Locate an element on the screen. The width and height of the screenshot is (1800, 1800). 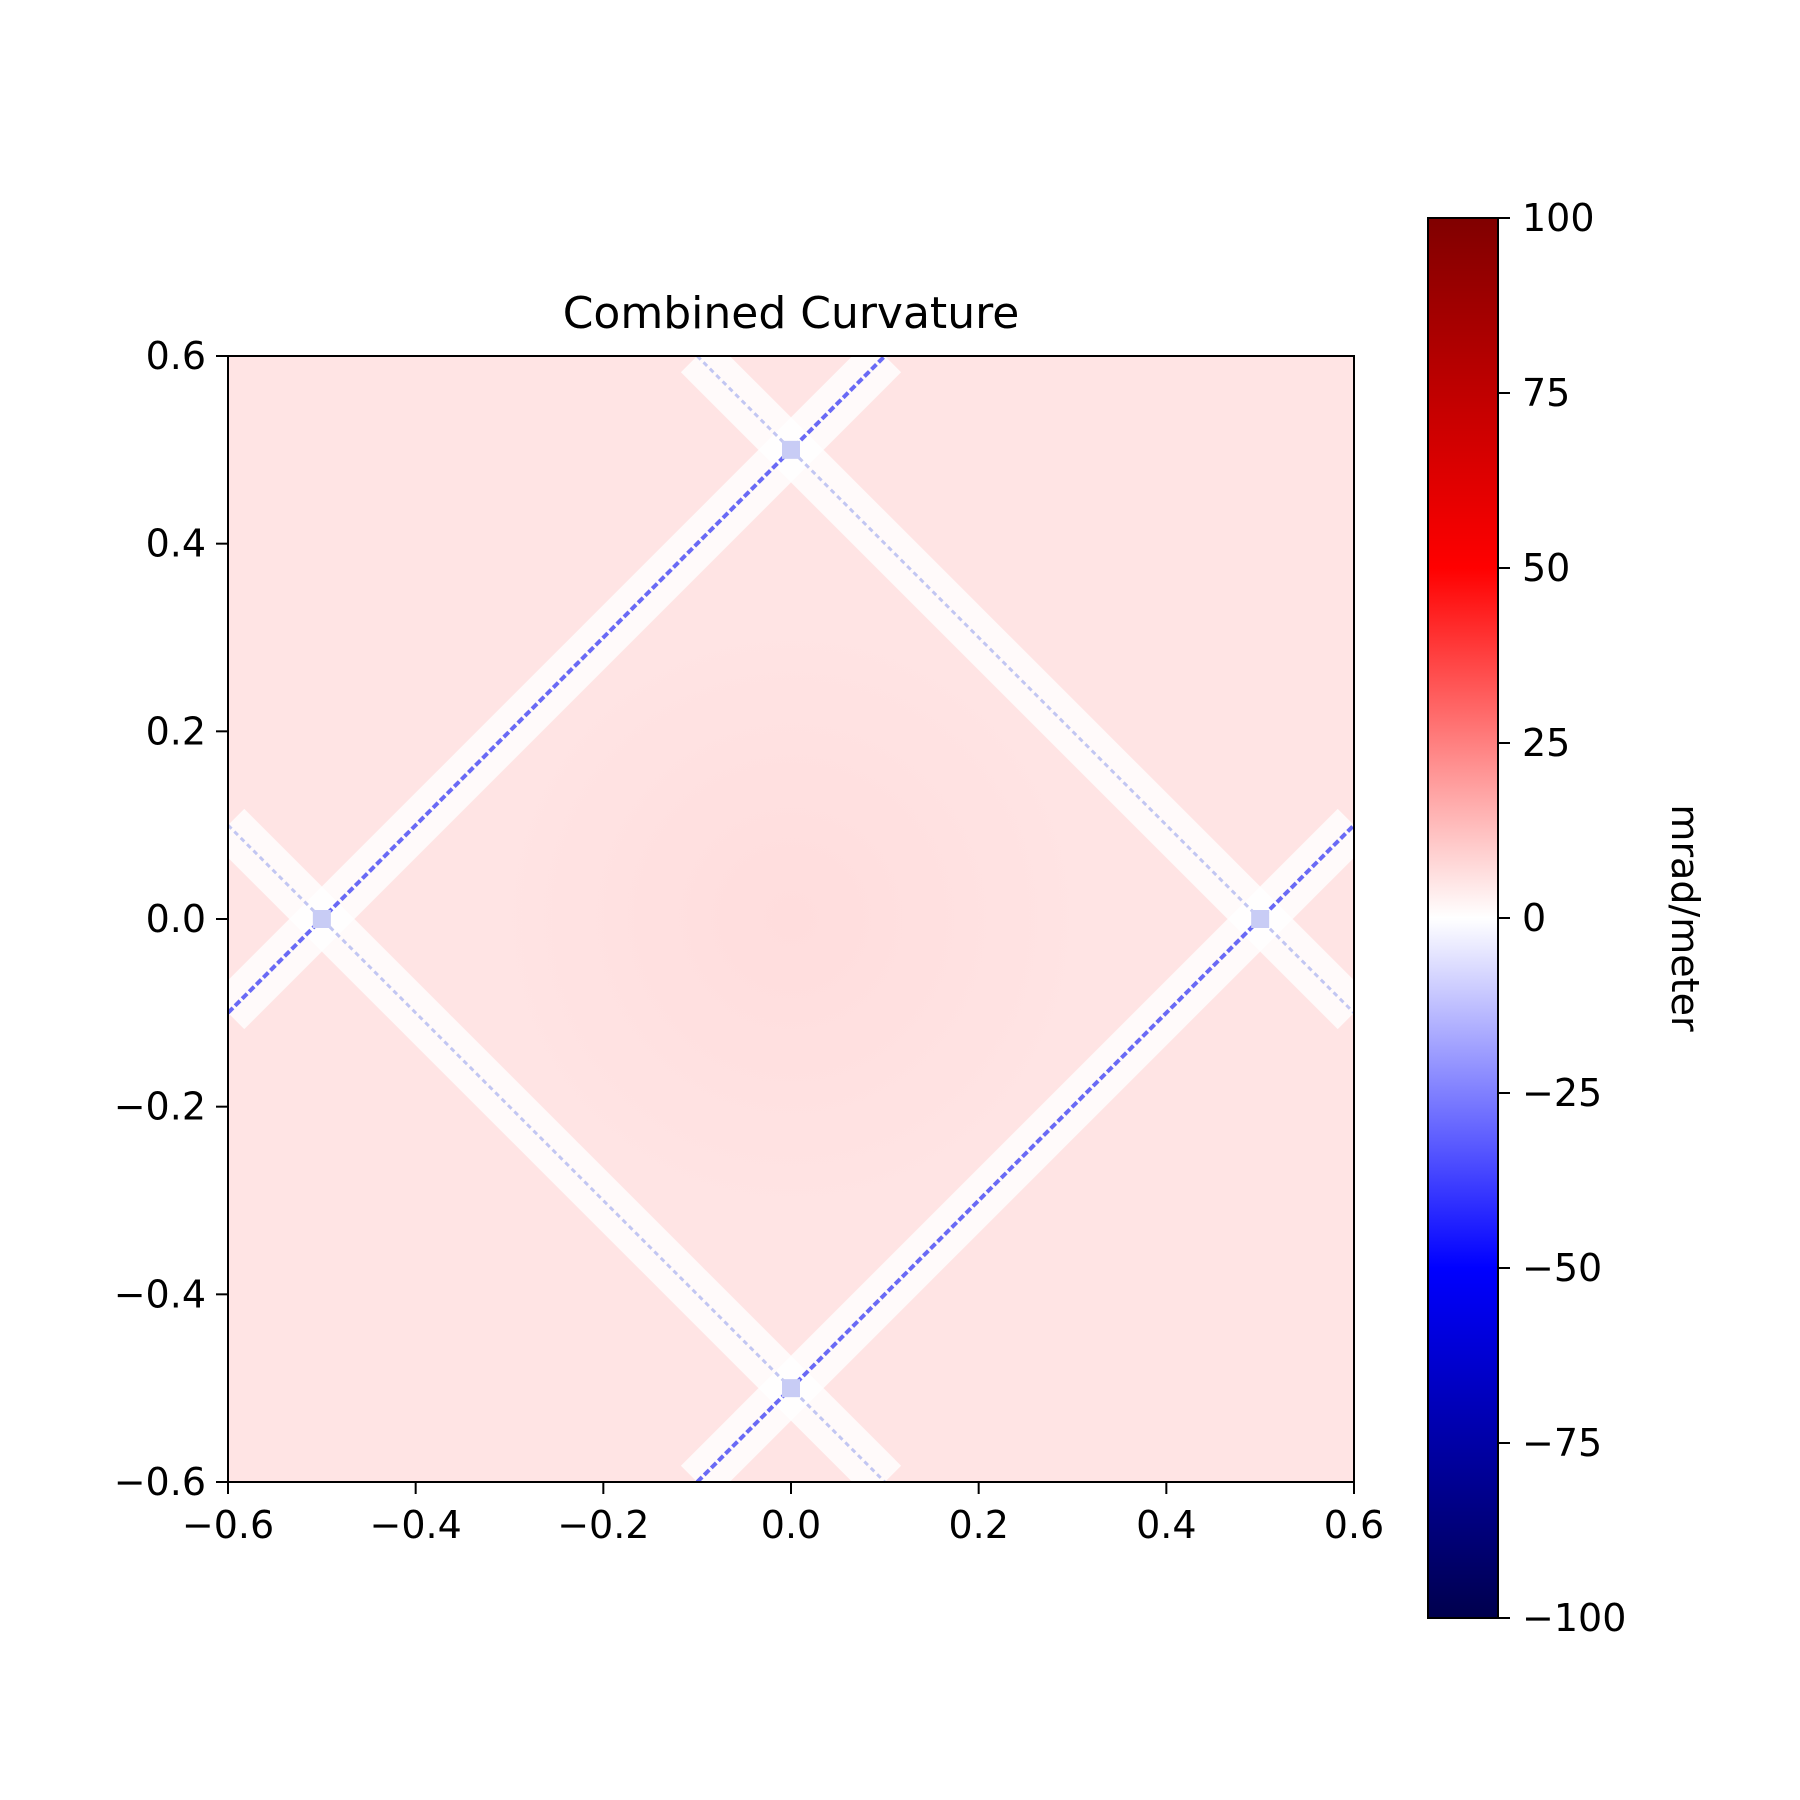
x-tick-label: −0.6 is located at coordinates (228, 1525).